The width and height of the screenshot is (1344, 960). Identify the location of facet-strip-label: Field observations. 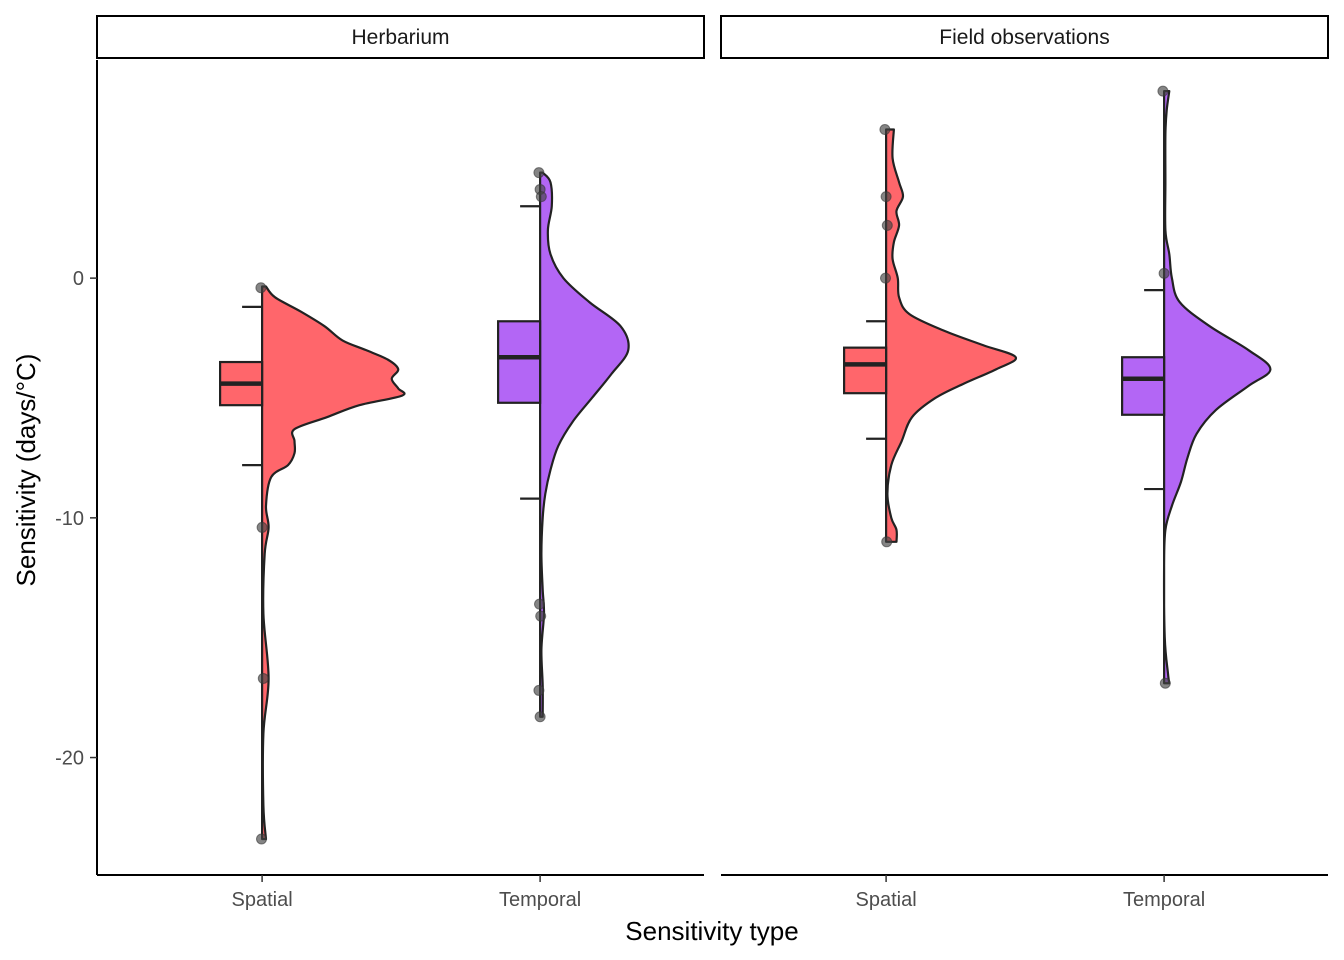
(1024, 37).